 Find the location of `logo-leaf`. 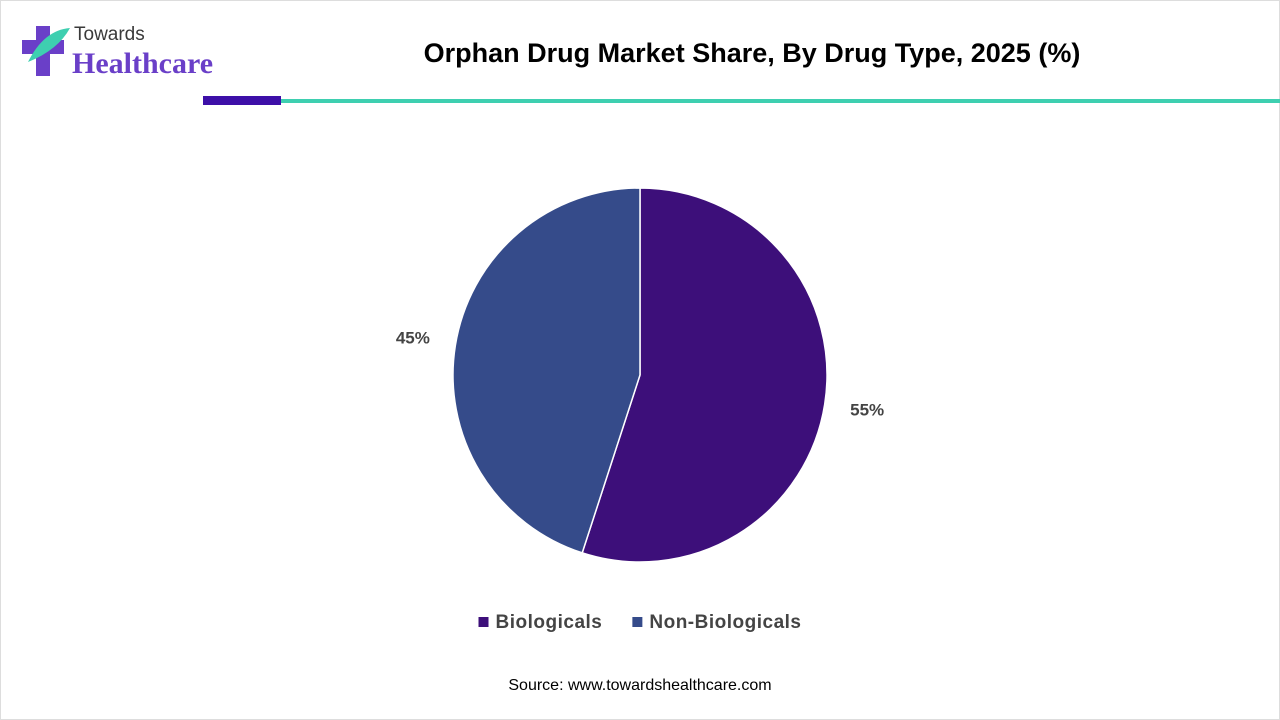

logo-leaf is located at coordinates (49, 45).